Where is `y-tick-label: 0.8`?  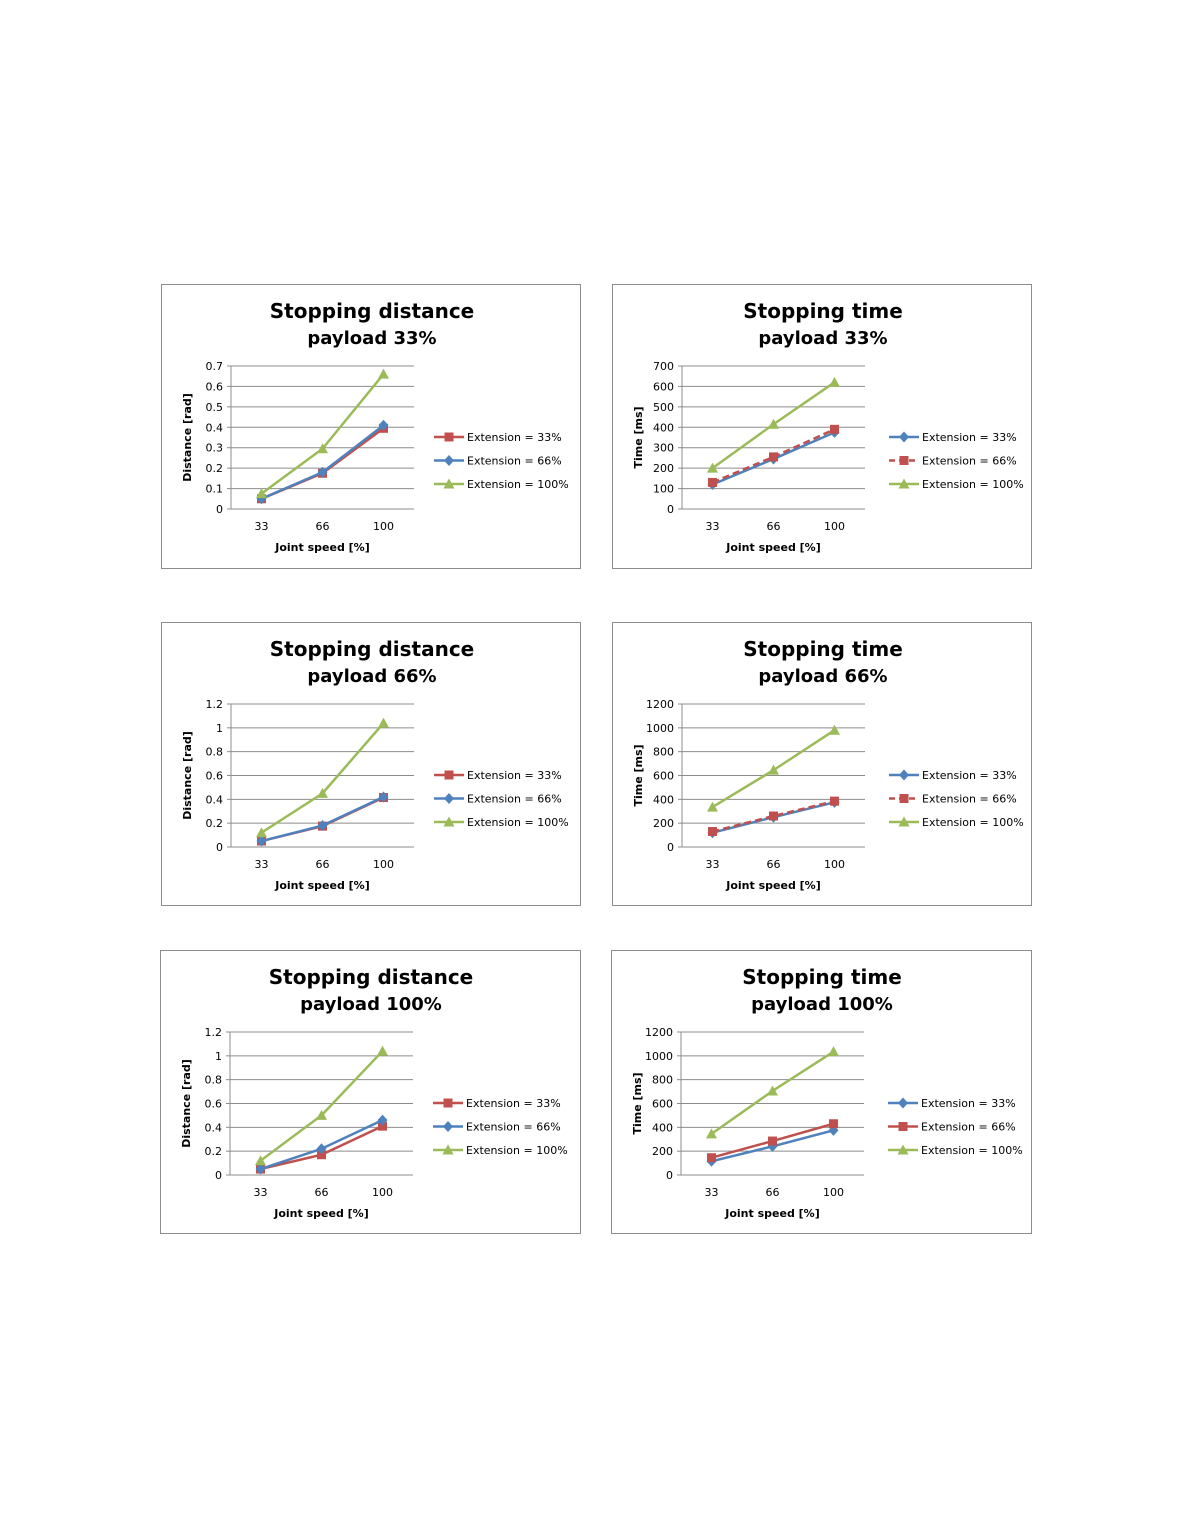 y-tick-label: 0.8 is located at coordinates (214, 1080).